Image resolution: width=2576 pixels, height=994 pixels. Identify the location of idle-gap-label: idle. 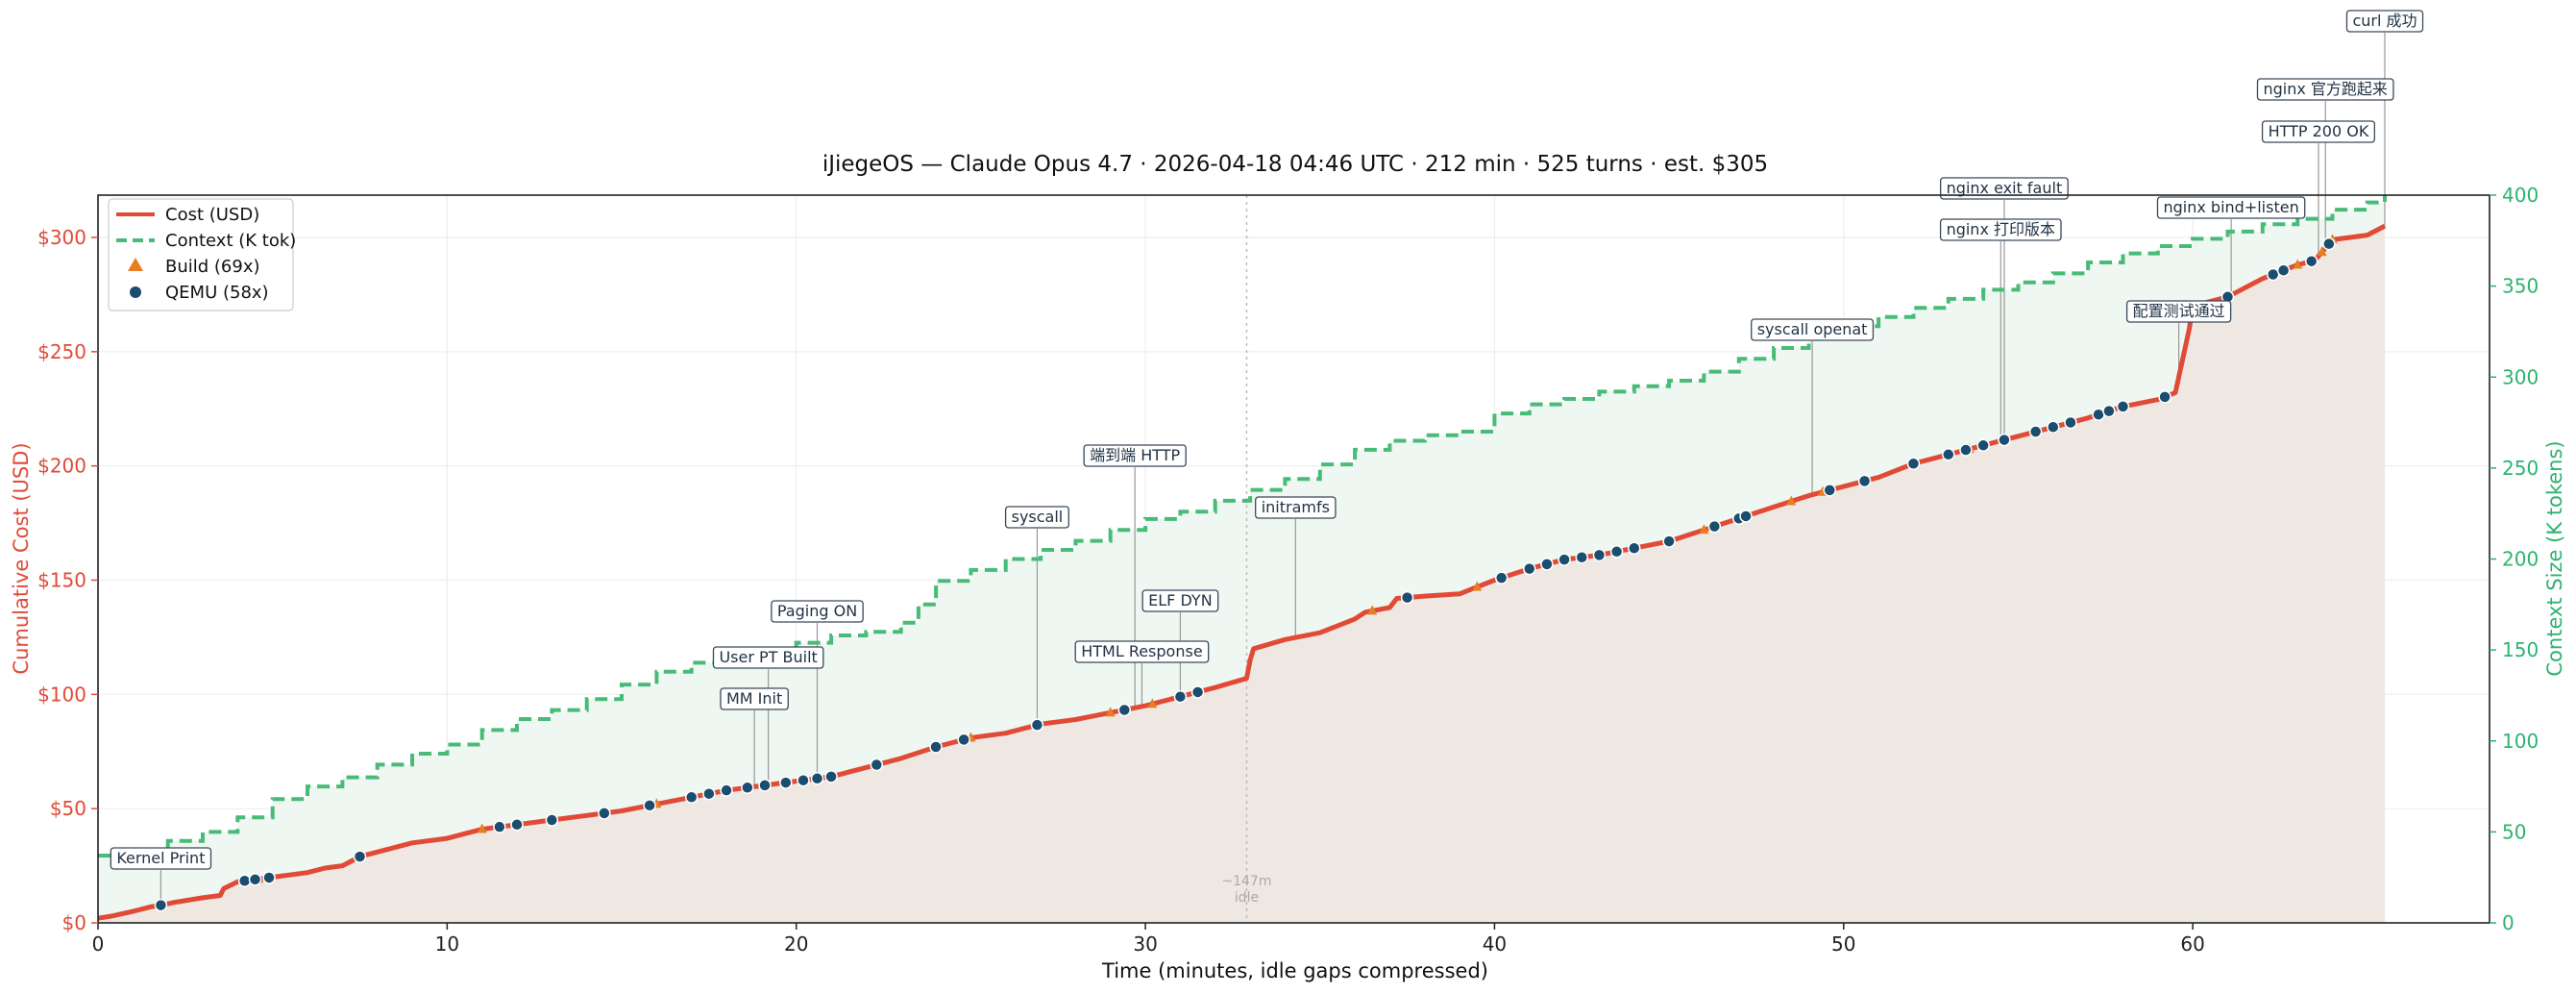
(1247, 898).